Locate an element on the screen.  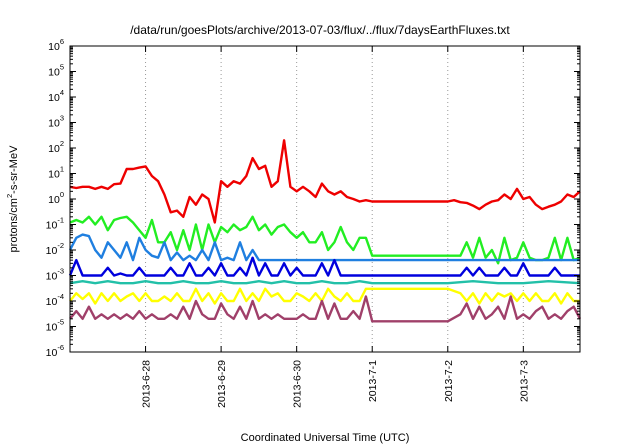
y-tick-exponent: 0 is located at coordinates (62, 194).